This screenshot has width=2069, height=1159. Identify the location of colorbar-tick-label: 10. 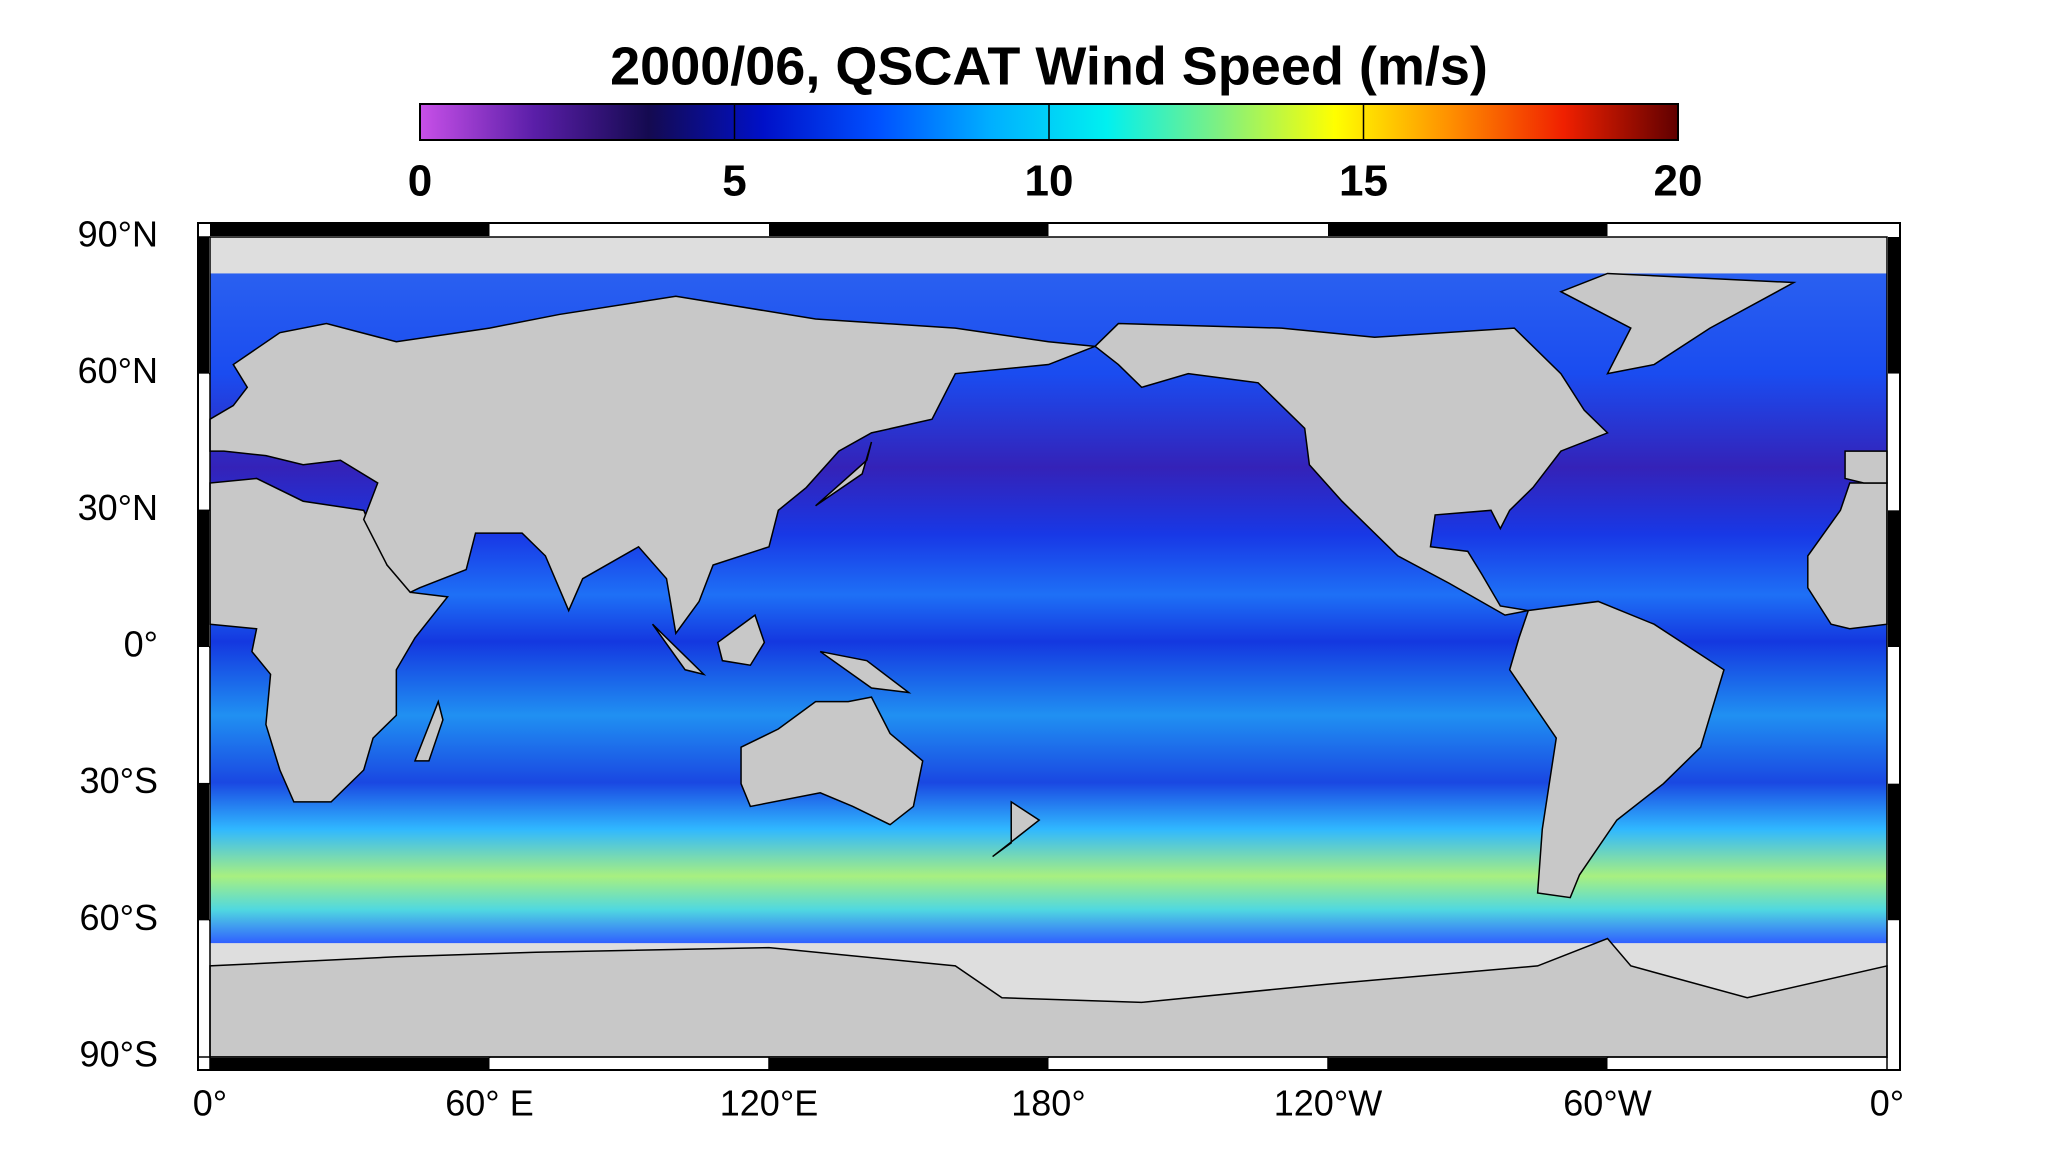
(1049, 181).